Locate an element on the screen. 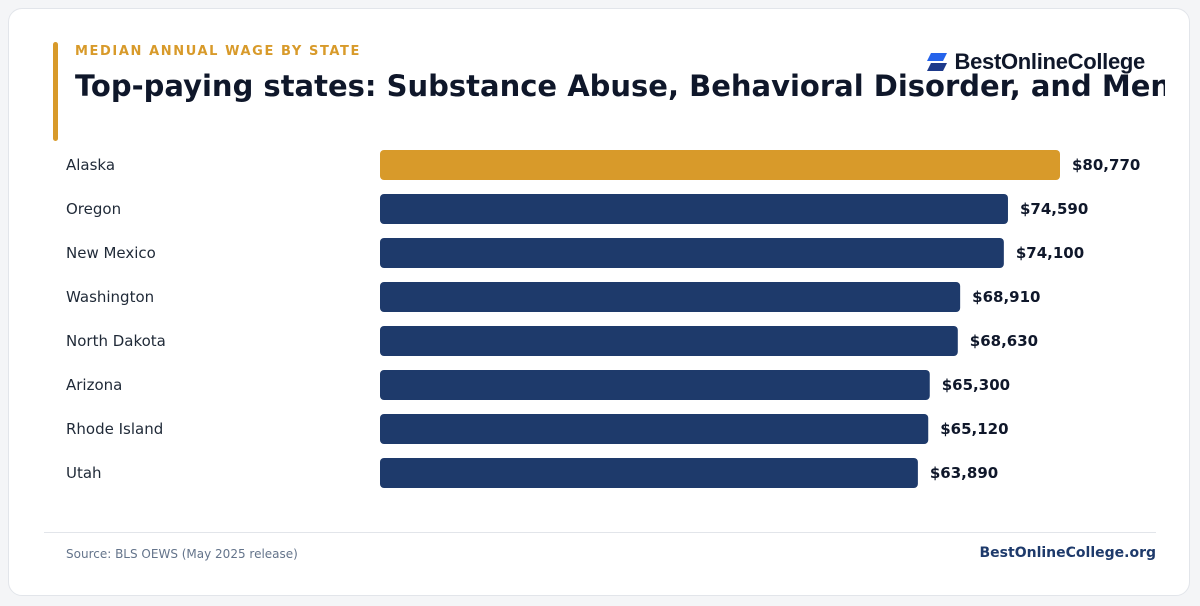  bar-rhode-island is located at coordinates (654, 429).